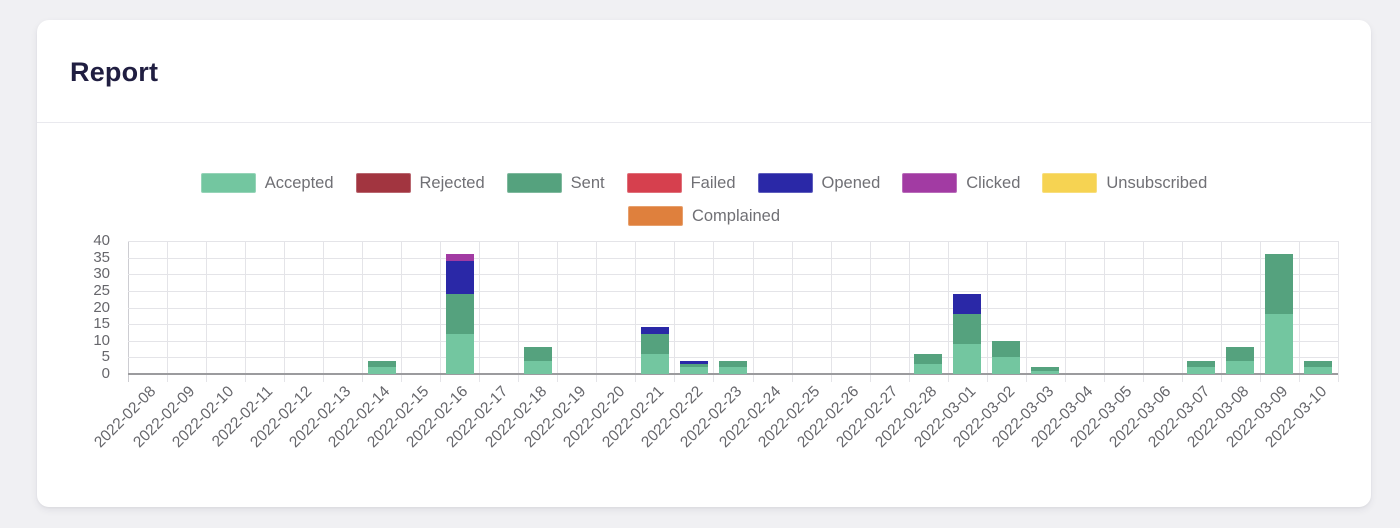 The image size is (1400, 528). I want to click on legend-label: Clicked, so click(993, 182).